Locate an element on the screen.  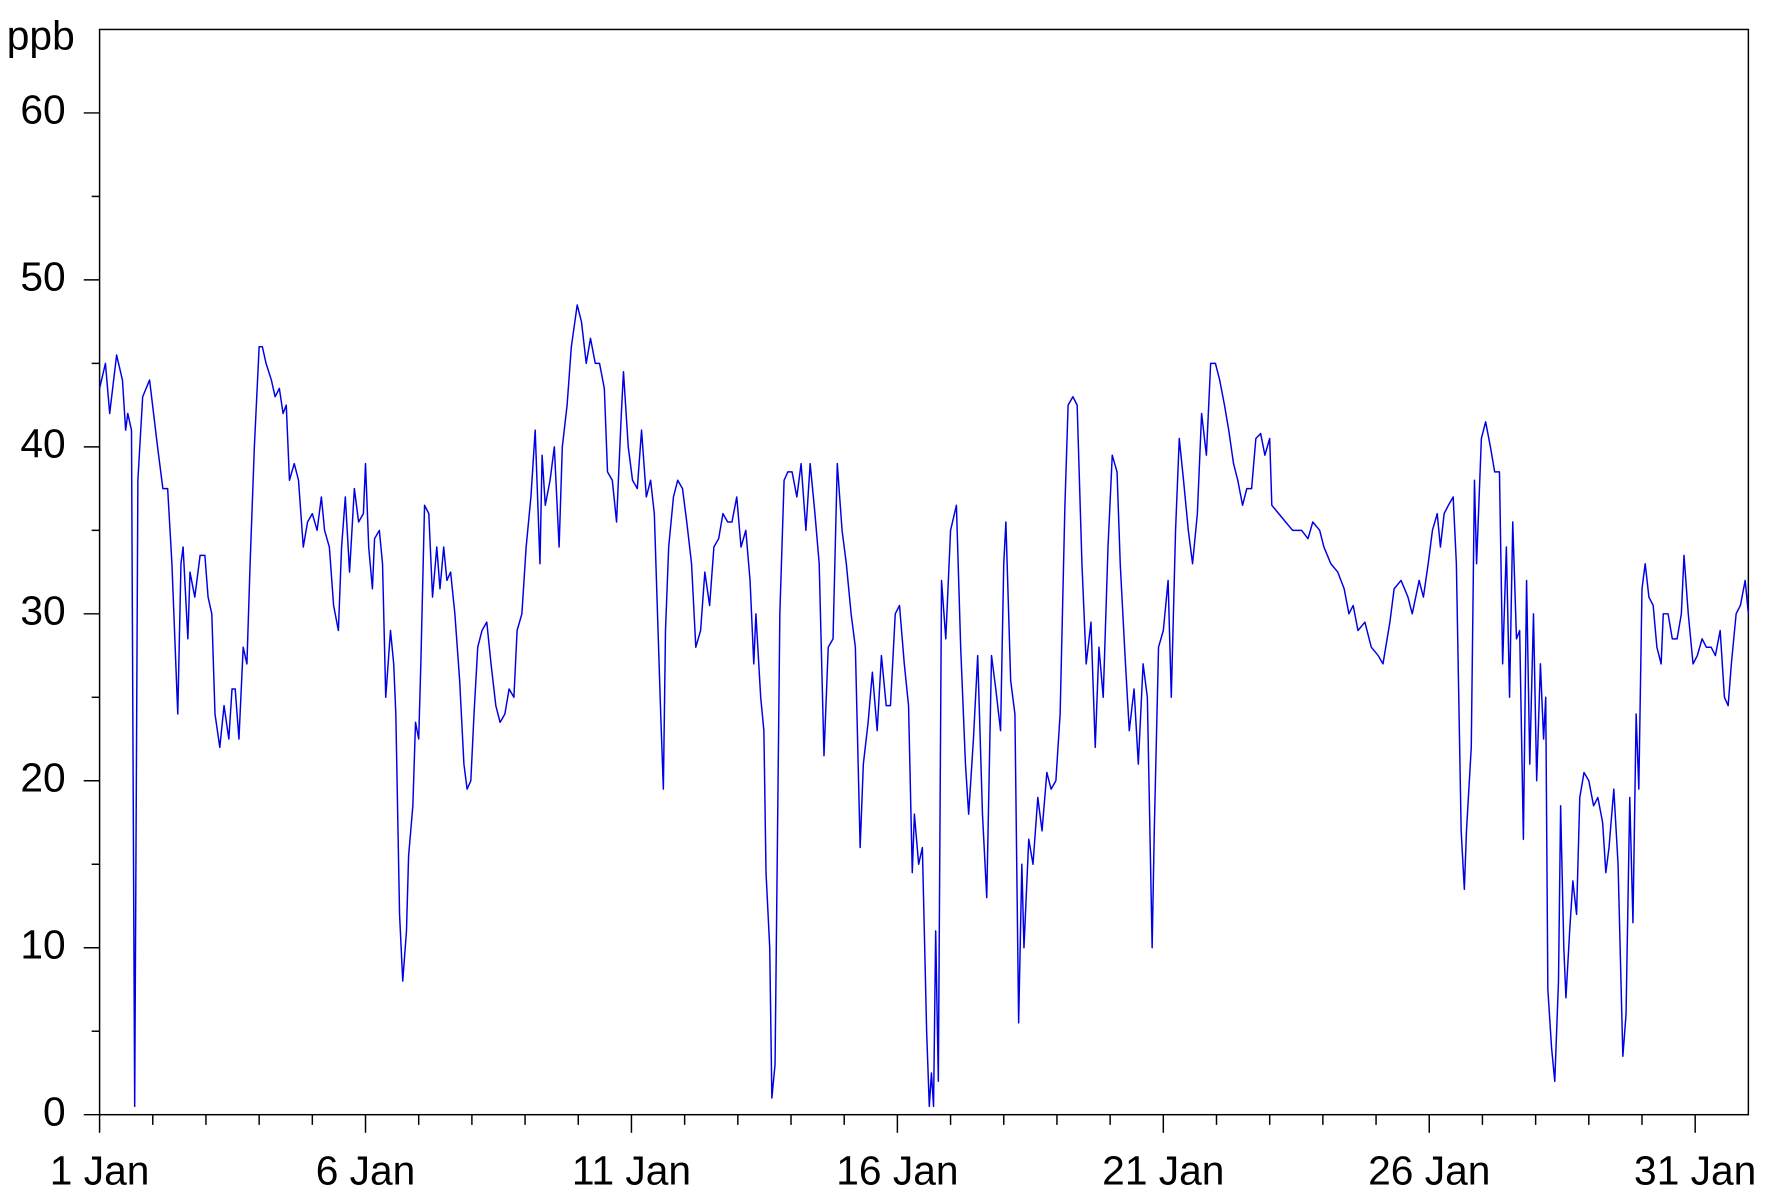
y-tick-label: 10 is located at coordinates (42, 945).